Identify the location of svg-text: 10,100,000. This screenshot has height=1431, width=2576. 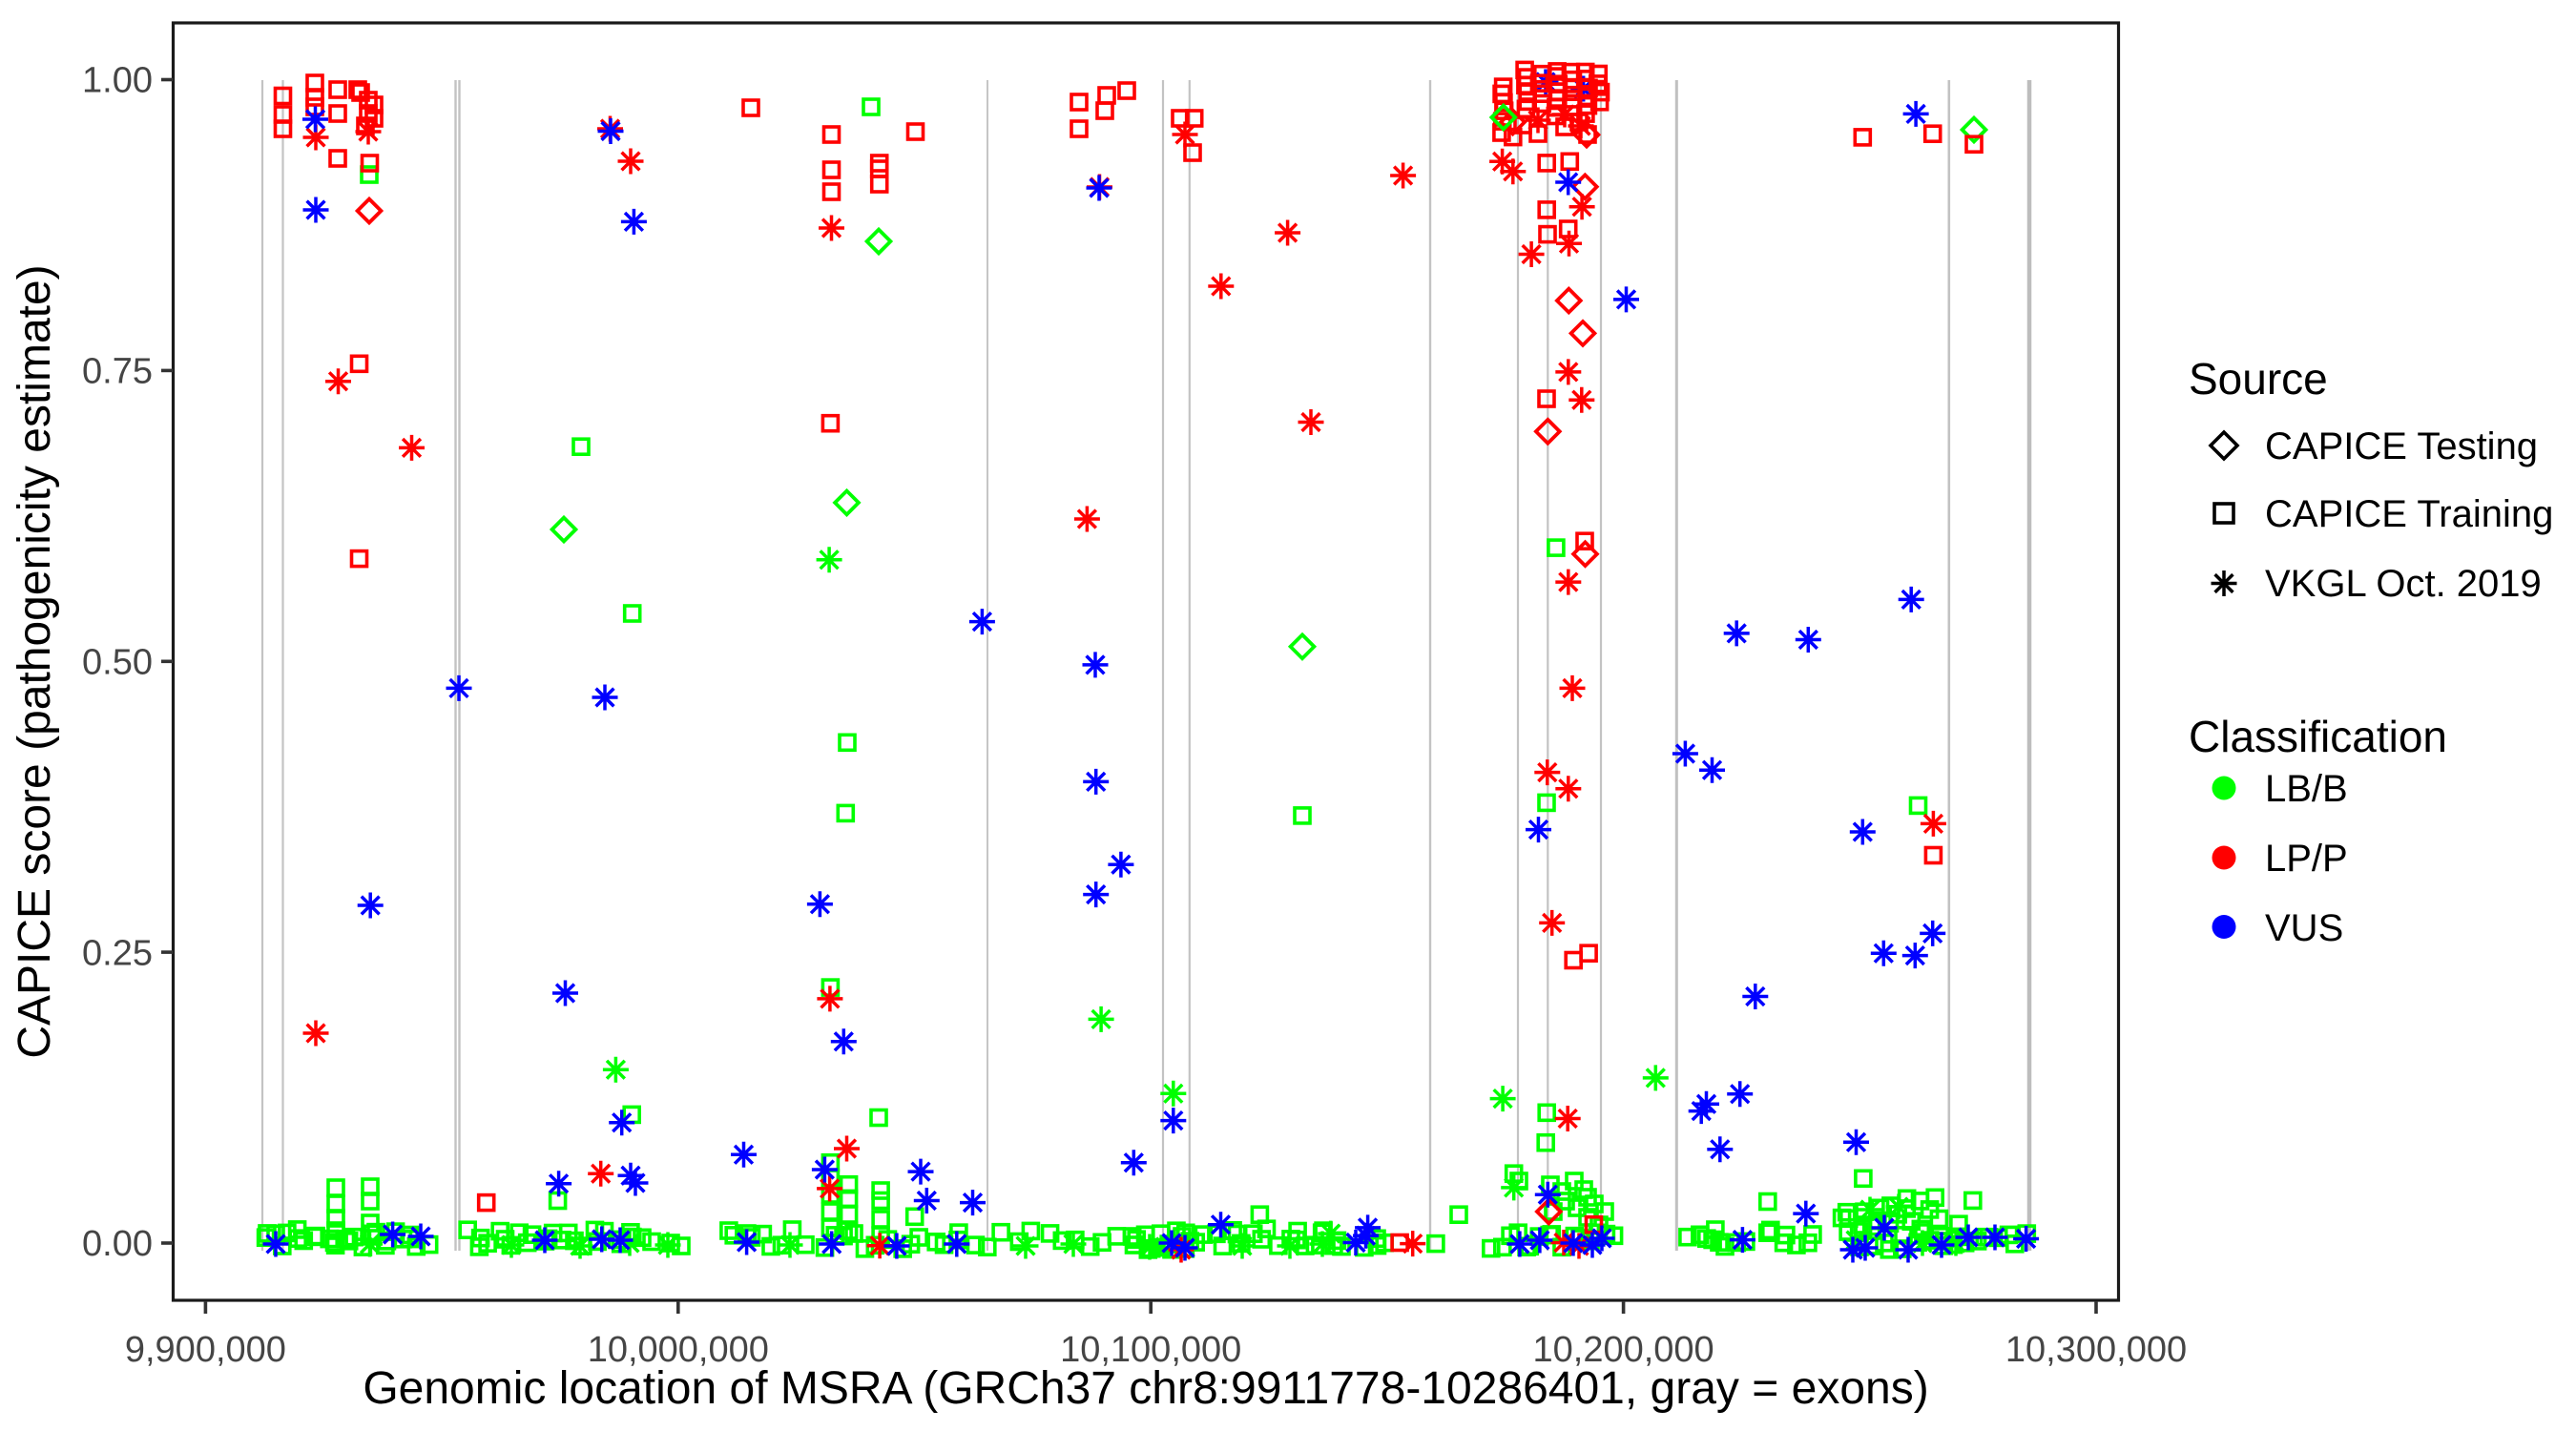
(1150, 1350).